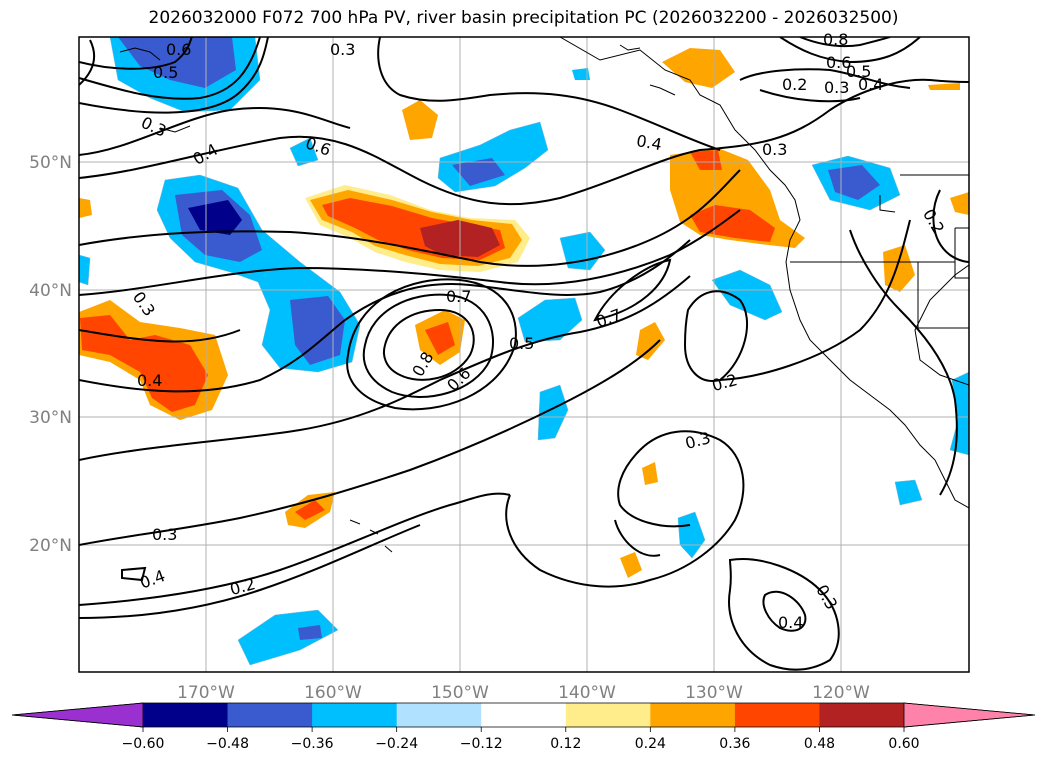 The height and width of the screenshot is (765, 1047). I want to click on lon-tick-label: 130°W, so click(714, 693).